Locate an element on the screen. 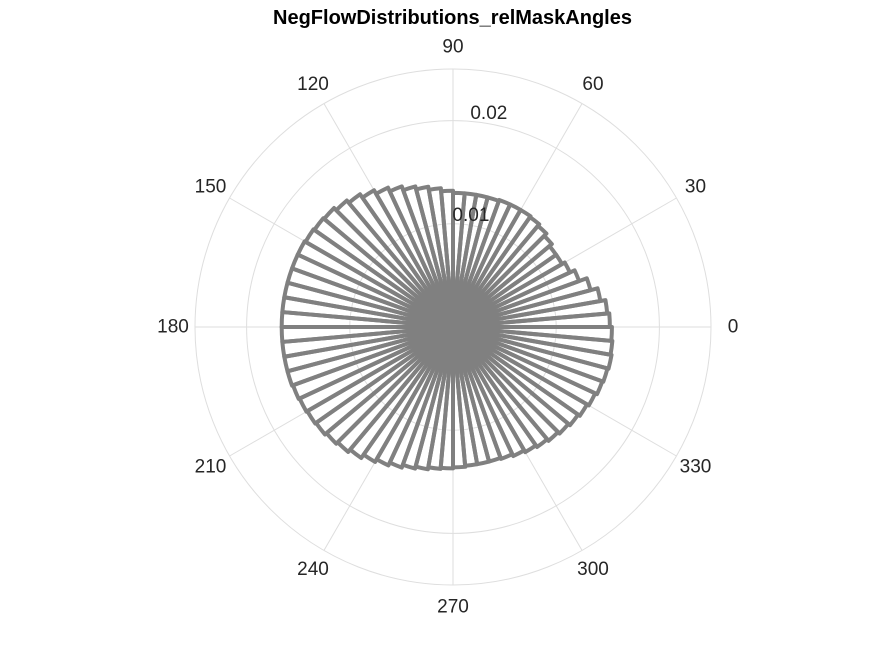  chart-title: NegFlowDistributions_relMaskAngles is located at coordinates (452, 18).